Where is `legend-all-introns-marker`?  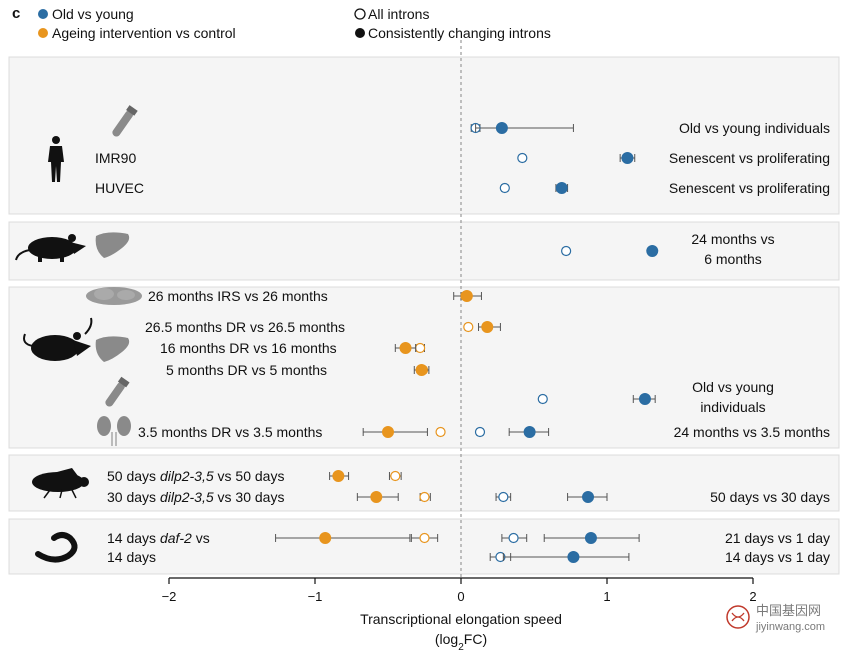
legend-all-introns-marker is located at coordinates (360, 14).